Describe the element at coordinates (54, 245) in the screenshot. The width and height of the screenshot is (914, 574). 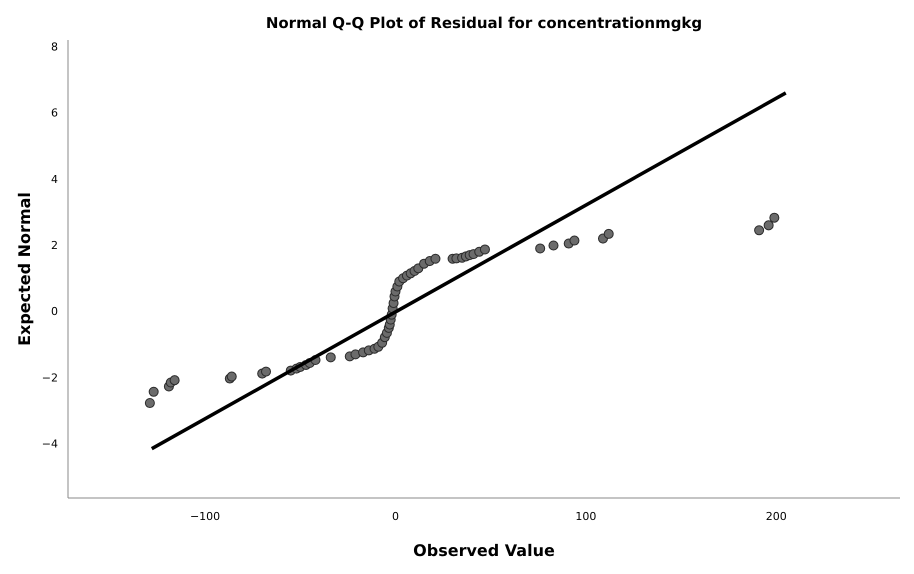
I see `y-tick-label: 2` at that location.